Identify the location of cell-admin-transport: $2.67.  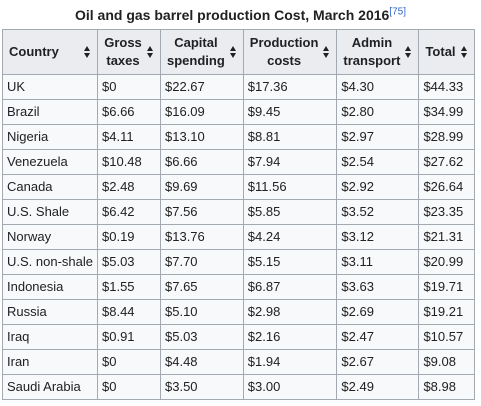
(378, 362).